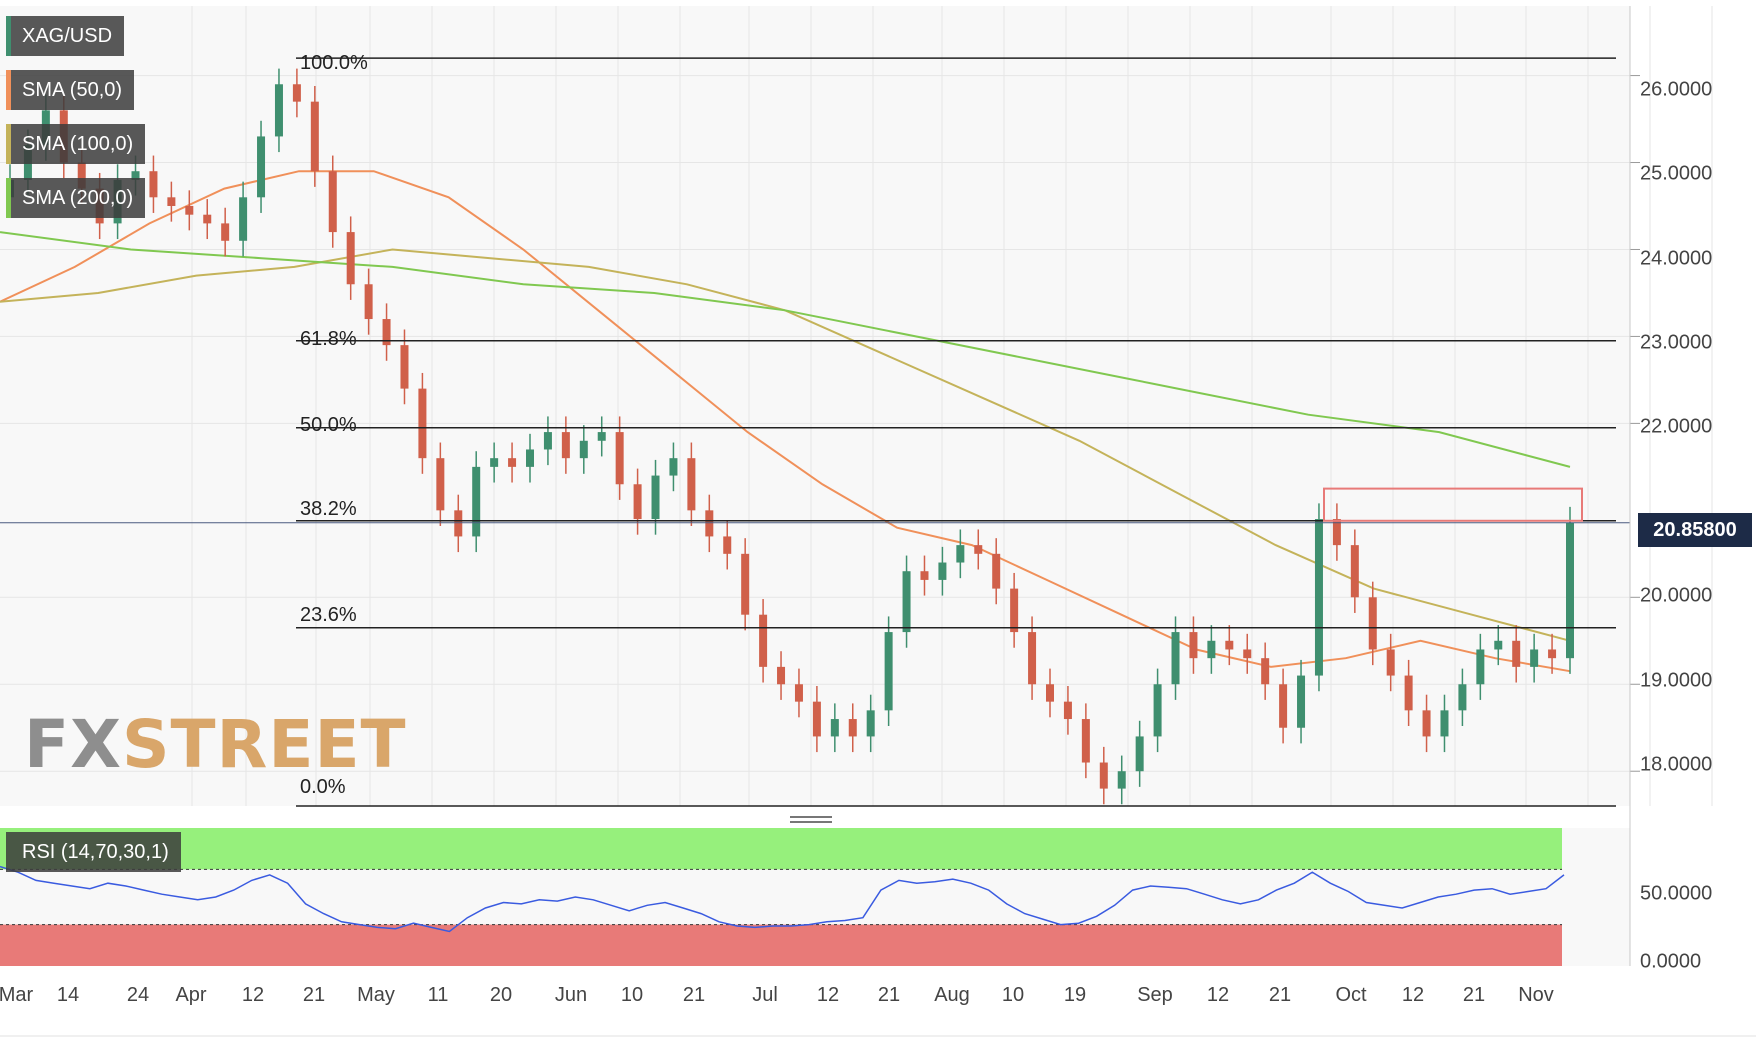  I want to click on x-tick-label: 14, so click(68, 995).